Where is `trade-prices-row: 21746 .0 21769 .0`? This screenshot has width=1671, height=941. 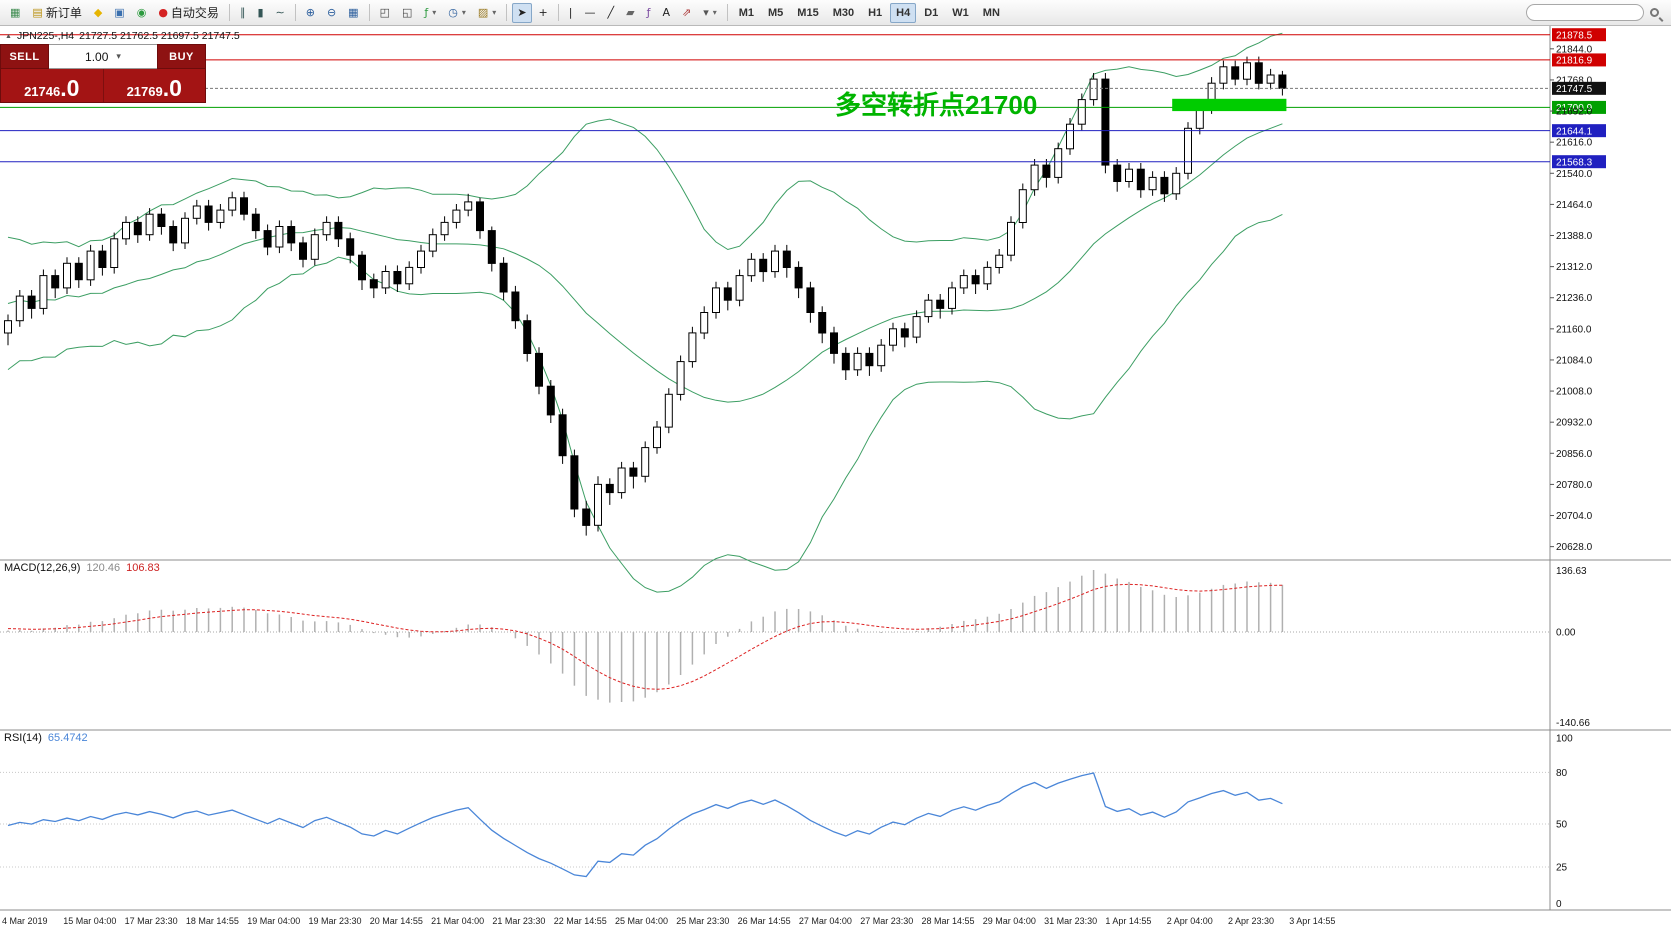
trade-prices-row: 21746 .0 21769 .0 is located at coordinates (103, 86).